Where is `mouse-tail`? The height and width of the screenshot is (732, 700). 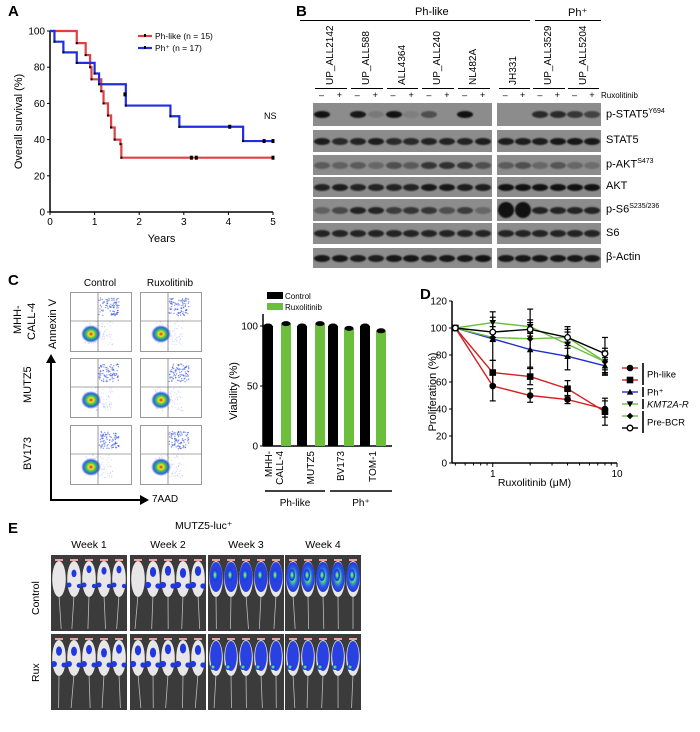
mouse-tail is located at coordinates (199, 612).